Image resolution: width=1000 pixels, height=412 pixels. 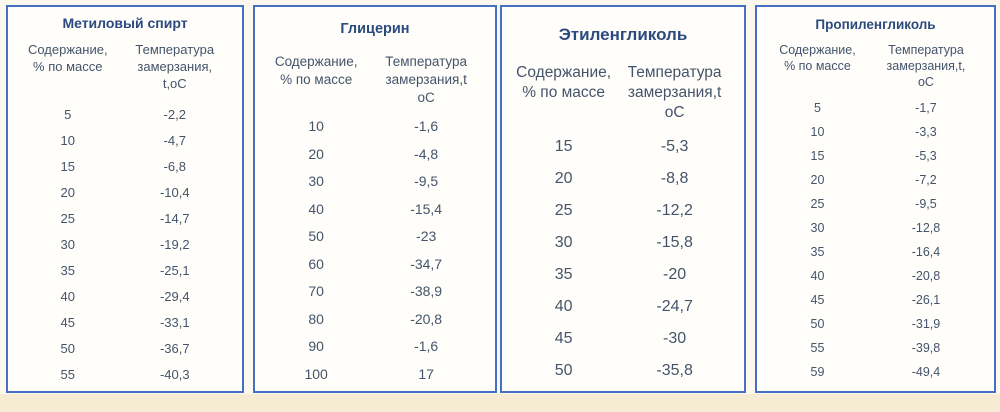 What do you see at coordinates (375, 182) in the screenshot?
I see `table-row: 30 -9,5` at bounding box center [375, 182].